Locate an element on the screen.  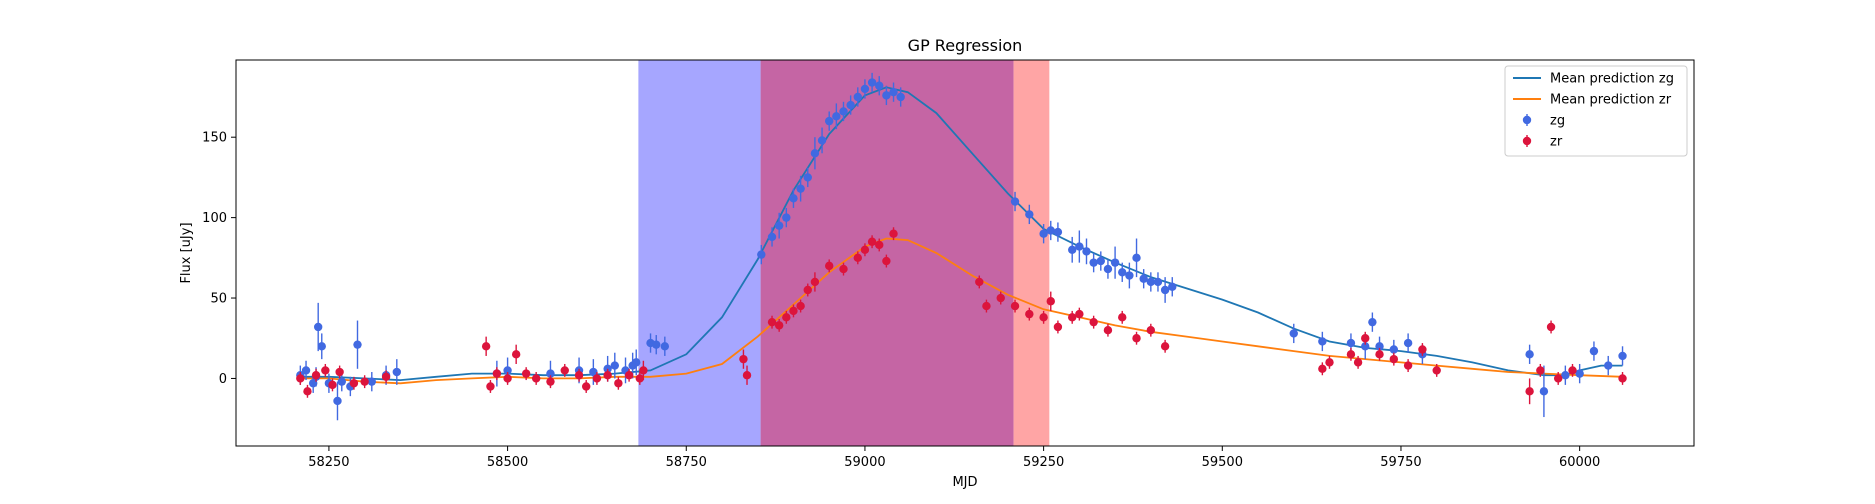
x-axis-label: MJD is located at coordinates (964, 482).